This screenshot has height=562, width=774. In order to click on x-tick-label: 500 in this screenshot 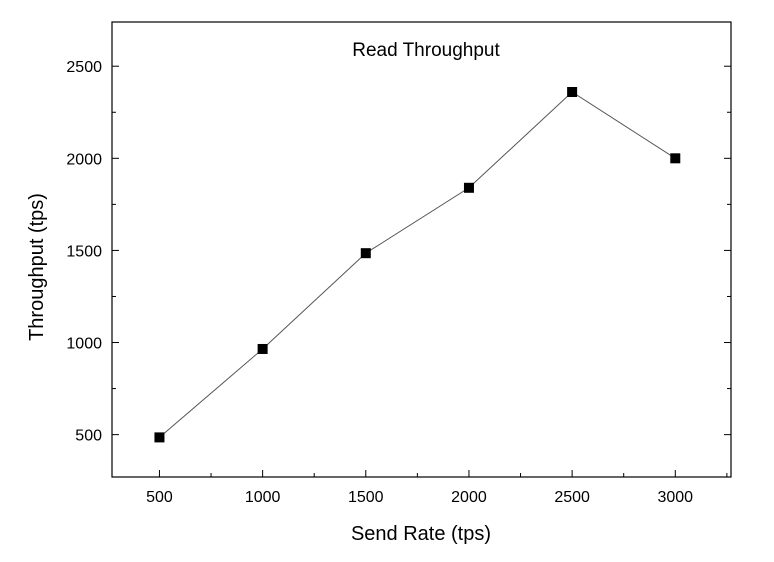, I will do `click(159, 497)`.